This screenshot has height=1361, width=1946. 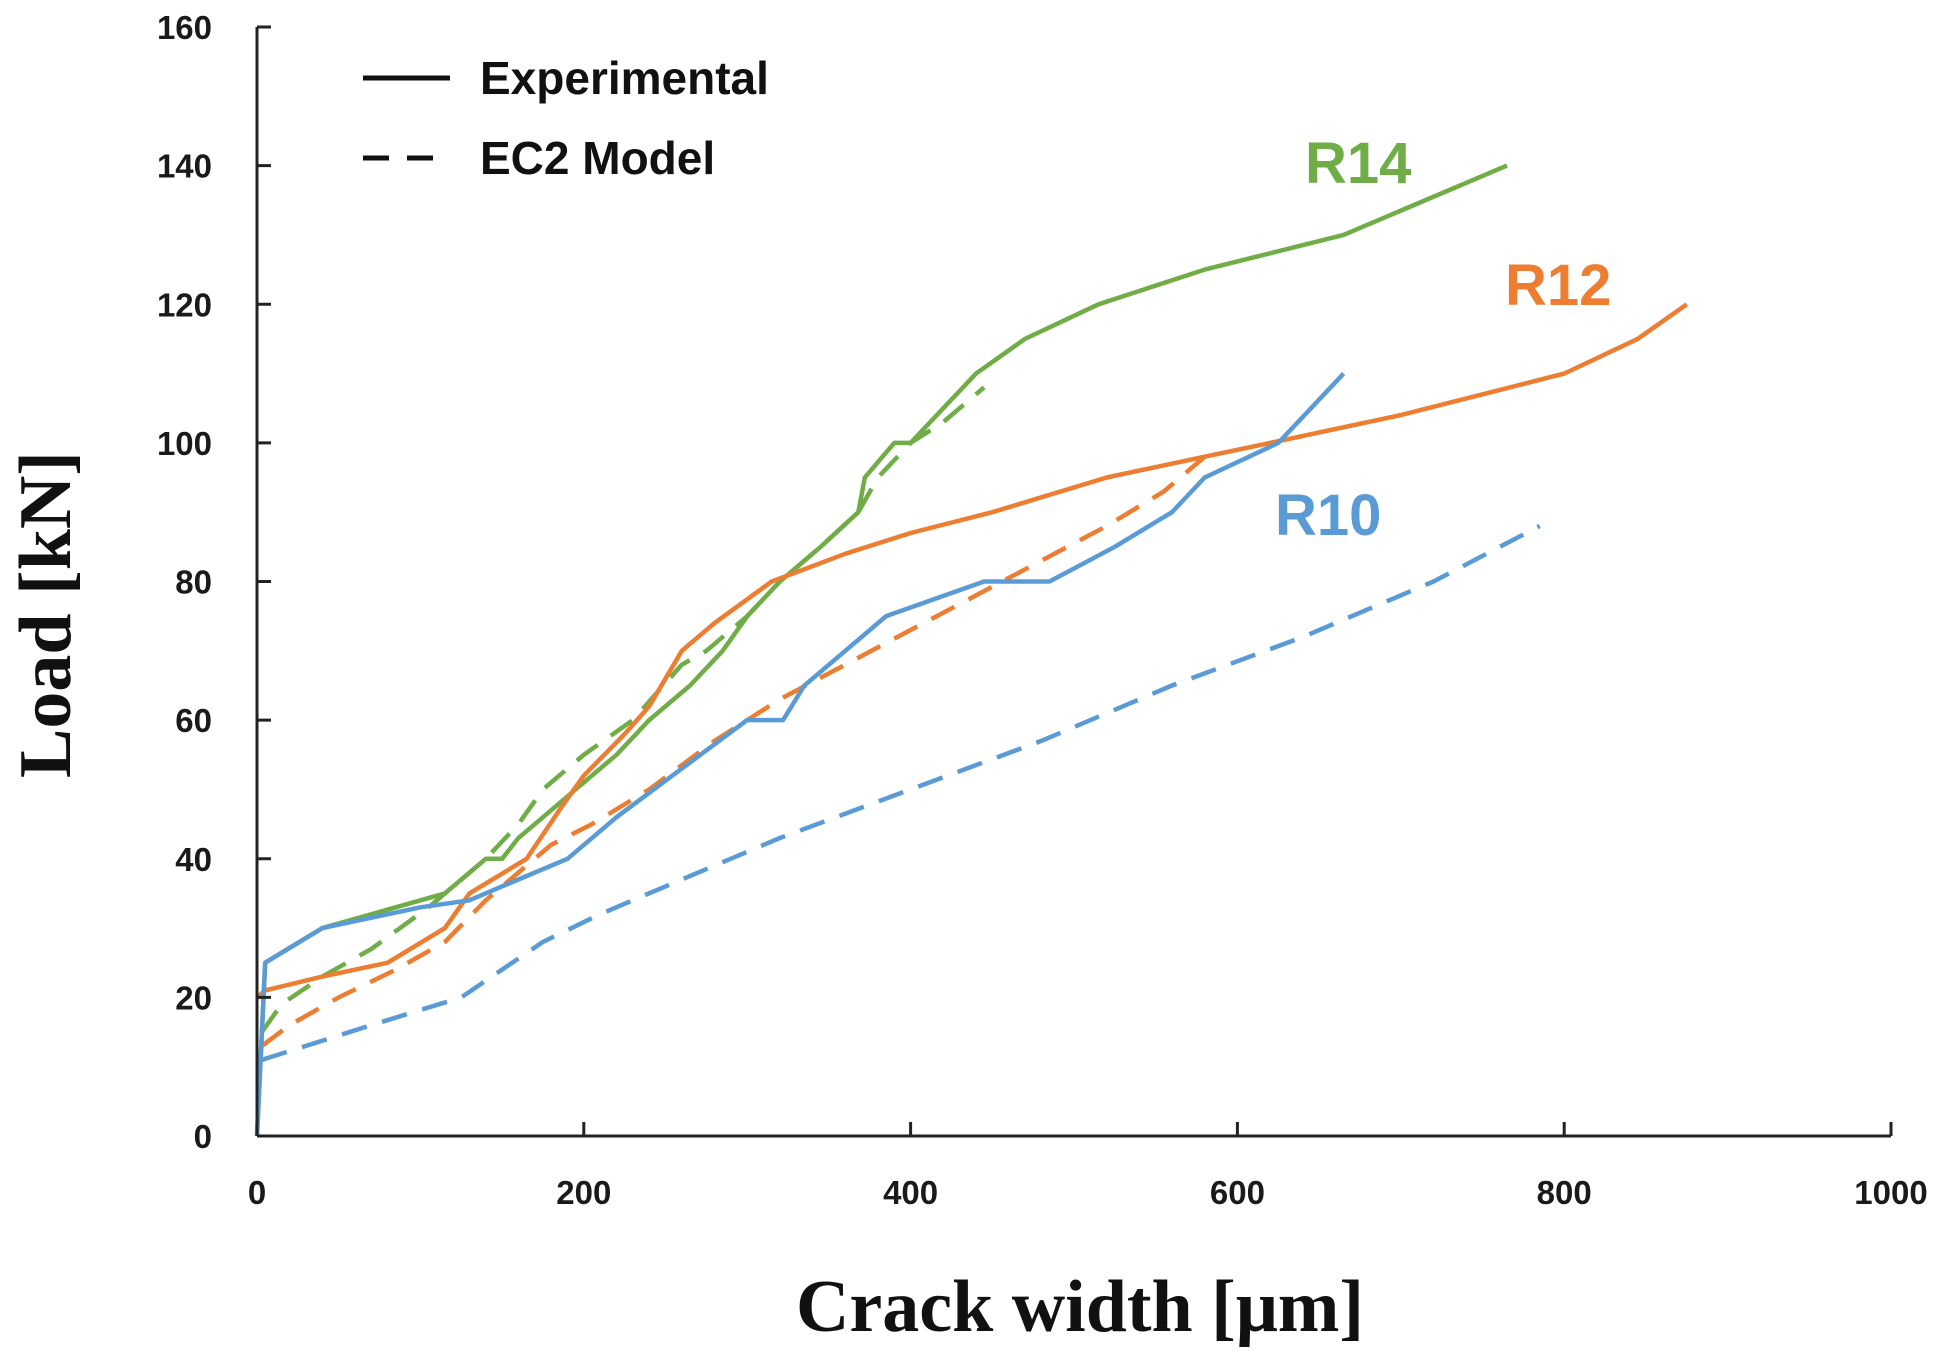 I want to click on x-tick-label-0: 0, so click(x=257, y=1192).